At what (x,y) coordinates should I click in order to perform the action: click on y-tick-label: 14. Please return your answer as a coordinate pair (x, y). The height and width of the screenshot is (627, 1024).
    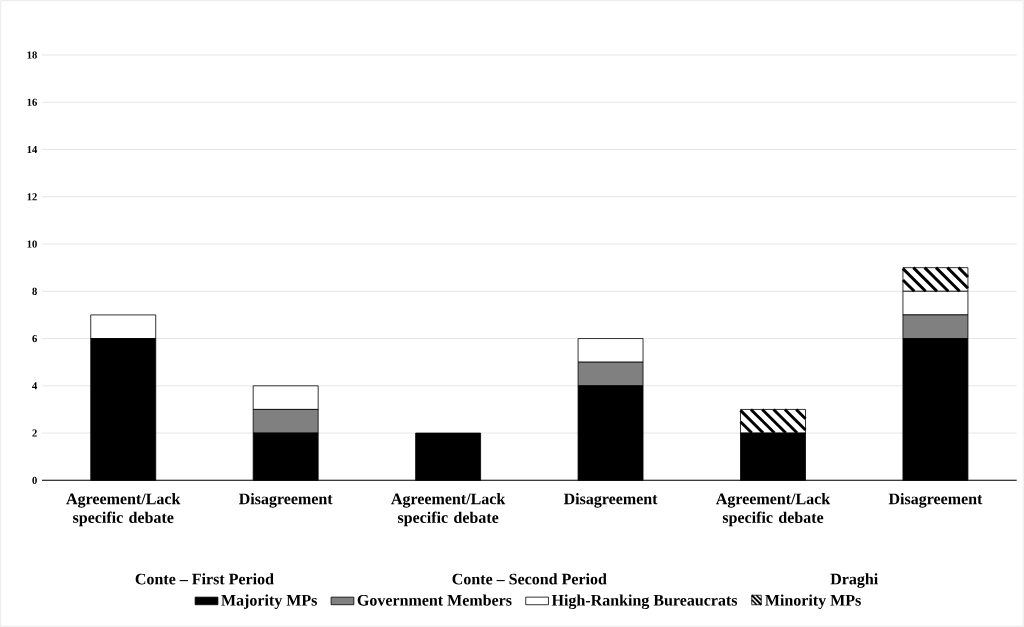
    Looking at the image, I should click on (32, 149).